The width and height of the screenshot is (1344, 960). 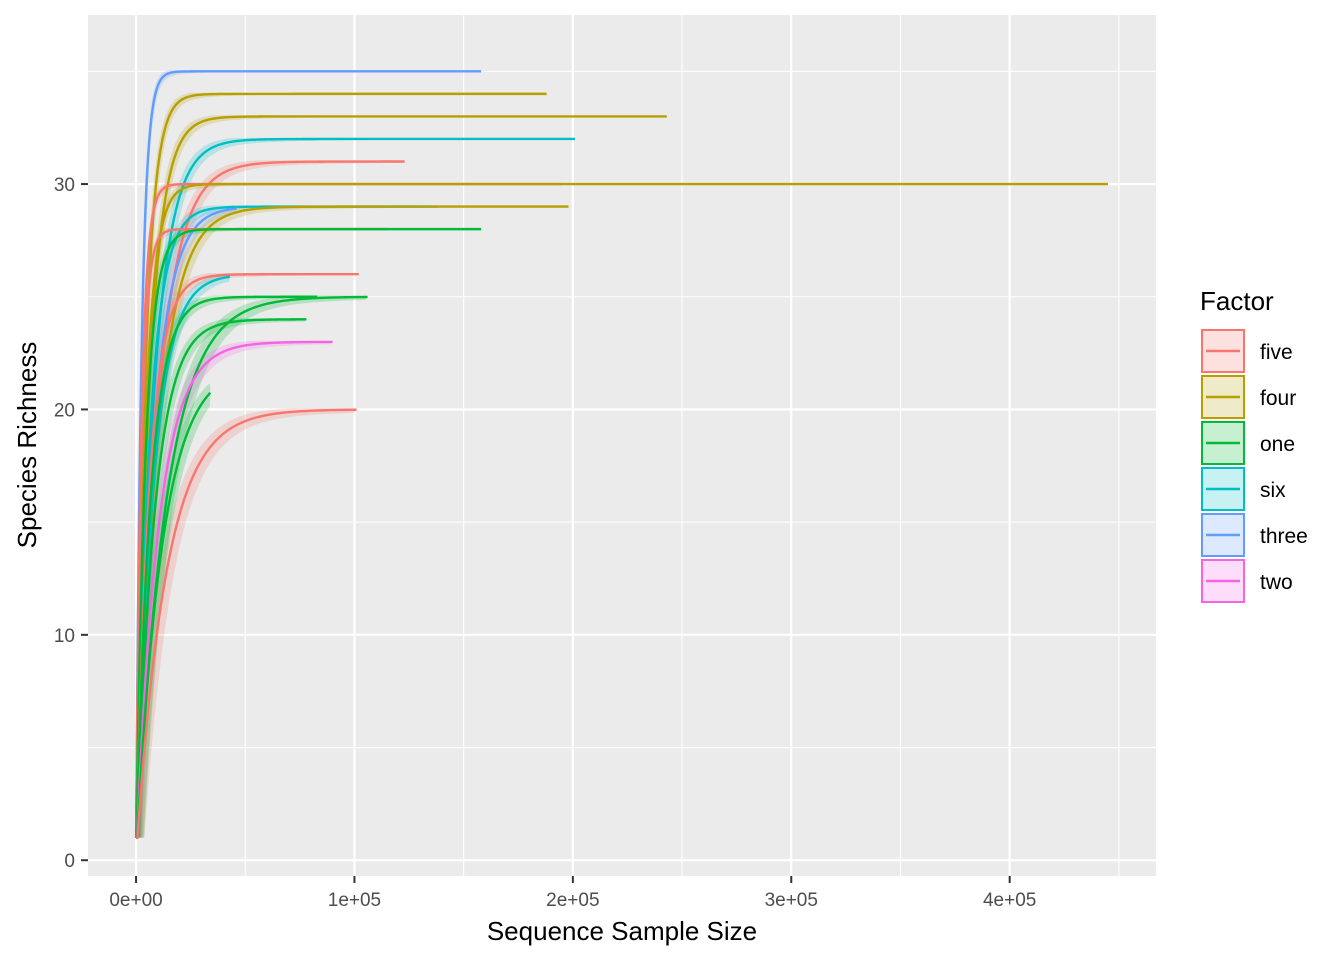 I want to click on x-tick-label: 2e+05, so click(x=572, y=900).